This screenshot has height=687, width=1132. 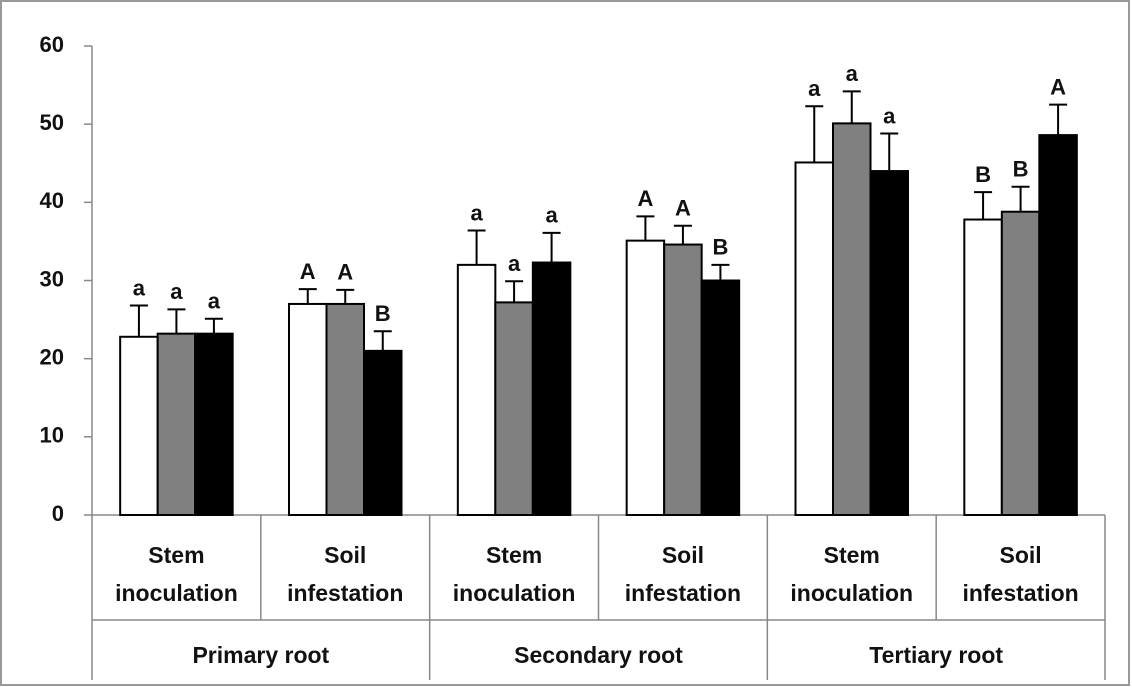 I want to click on y-tick-label: 0, so click(x=58, y=513).